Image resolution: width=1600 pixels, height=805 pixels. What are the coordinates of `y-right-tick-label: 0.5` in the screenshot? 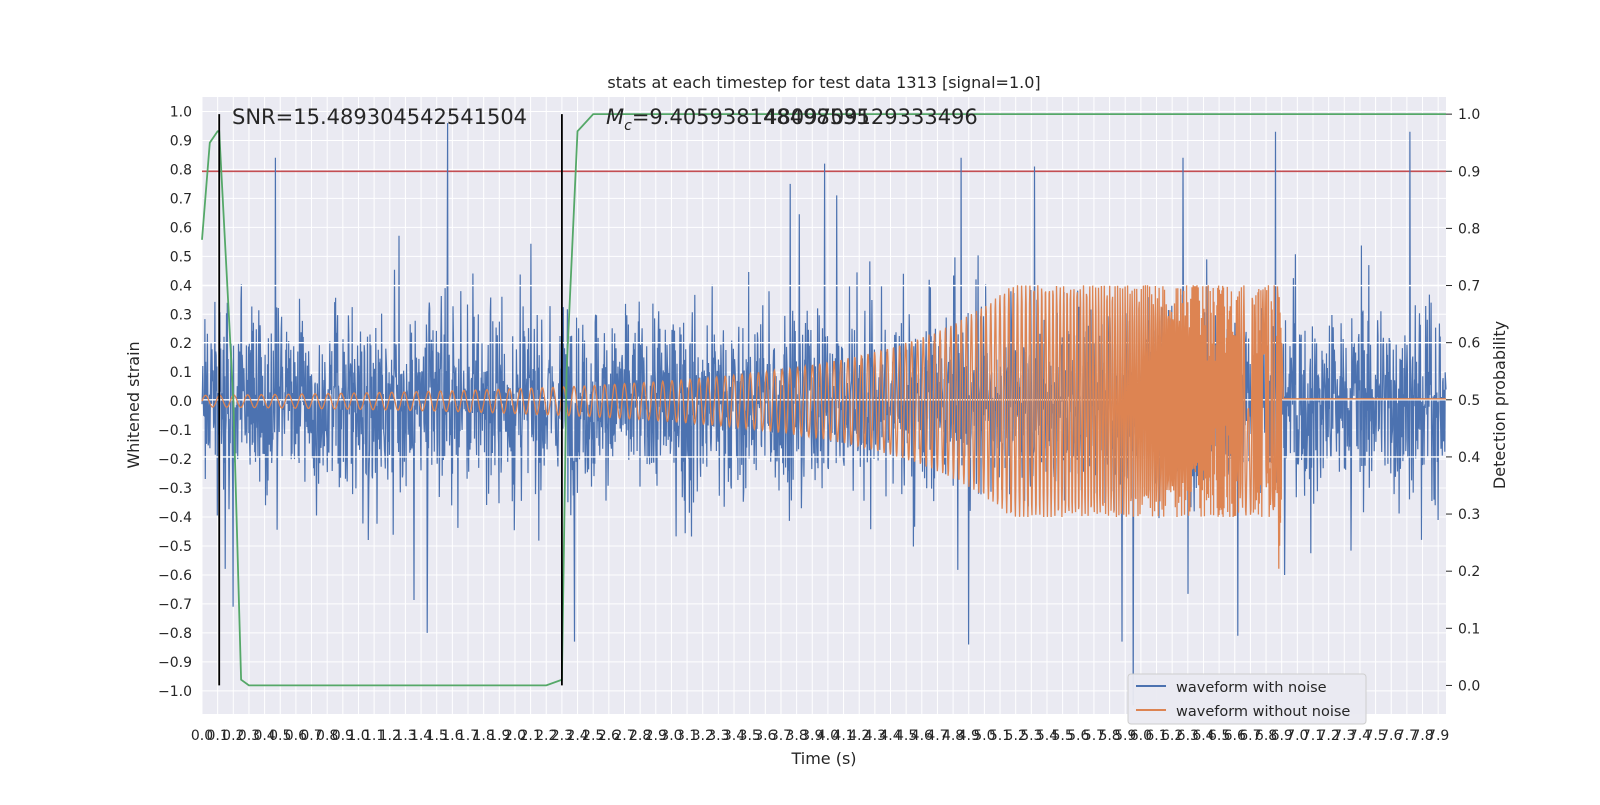 It's located at (1469, 401).